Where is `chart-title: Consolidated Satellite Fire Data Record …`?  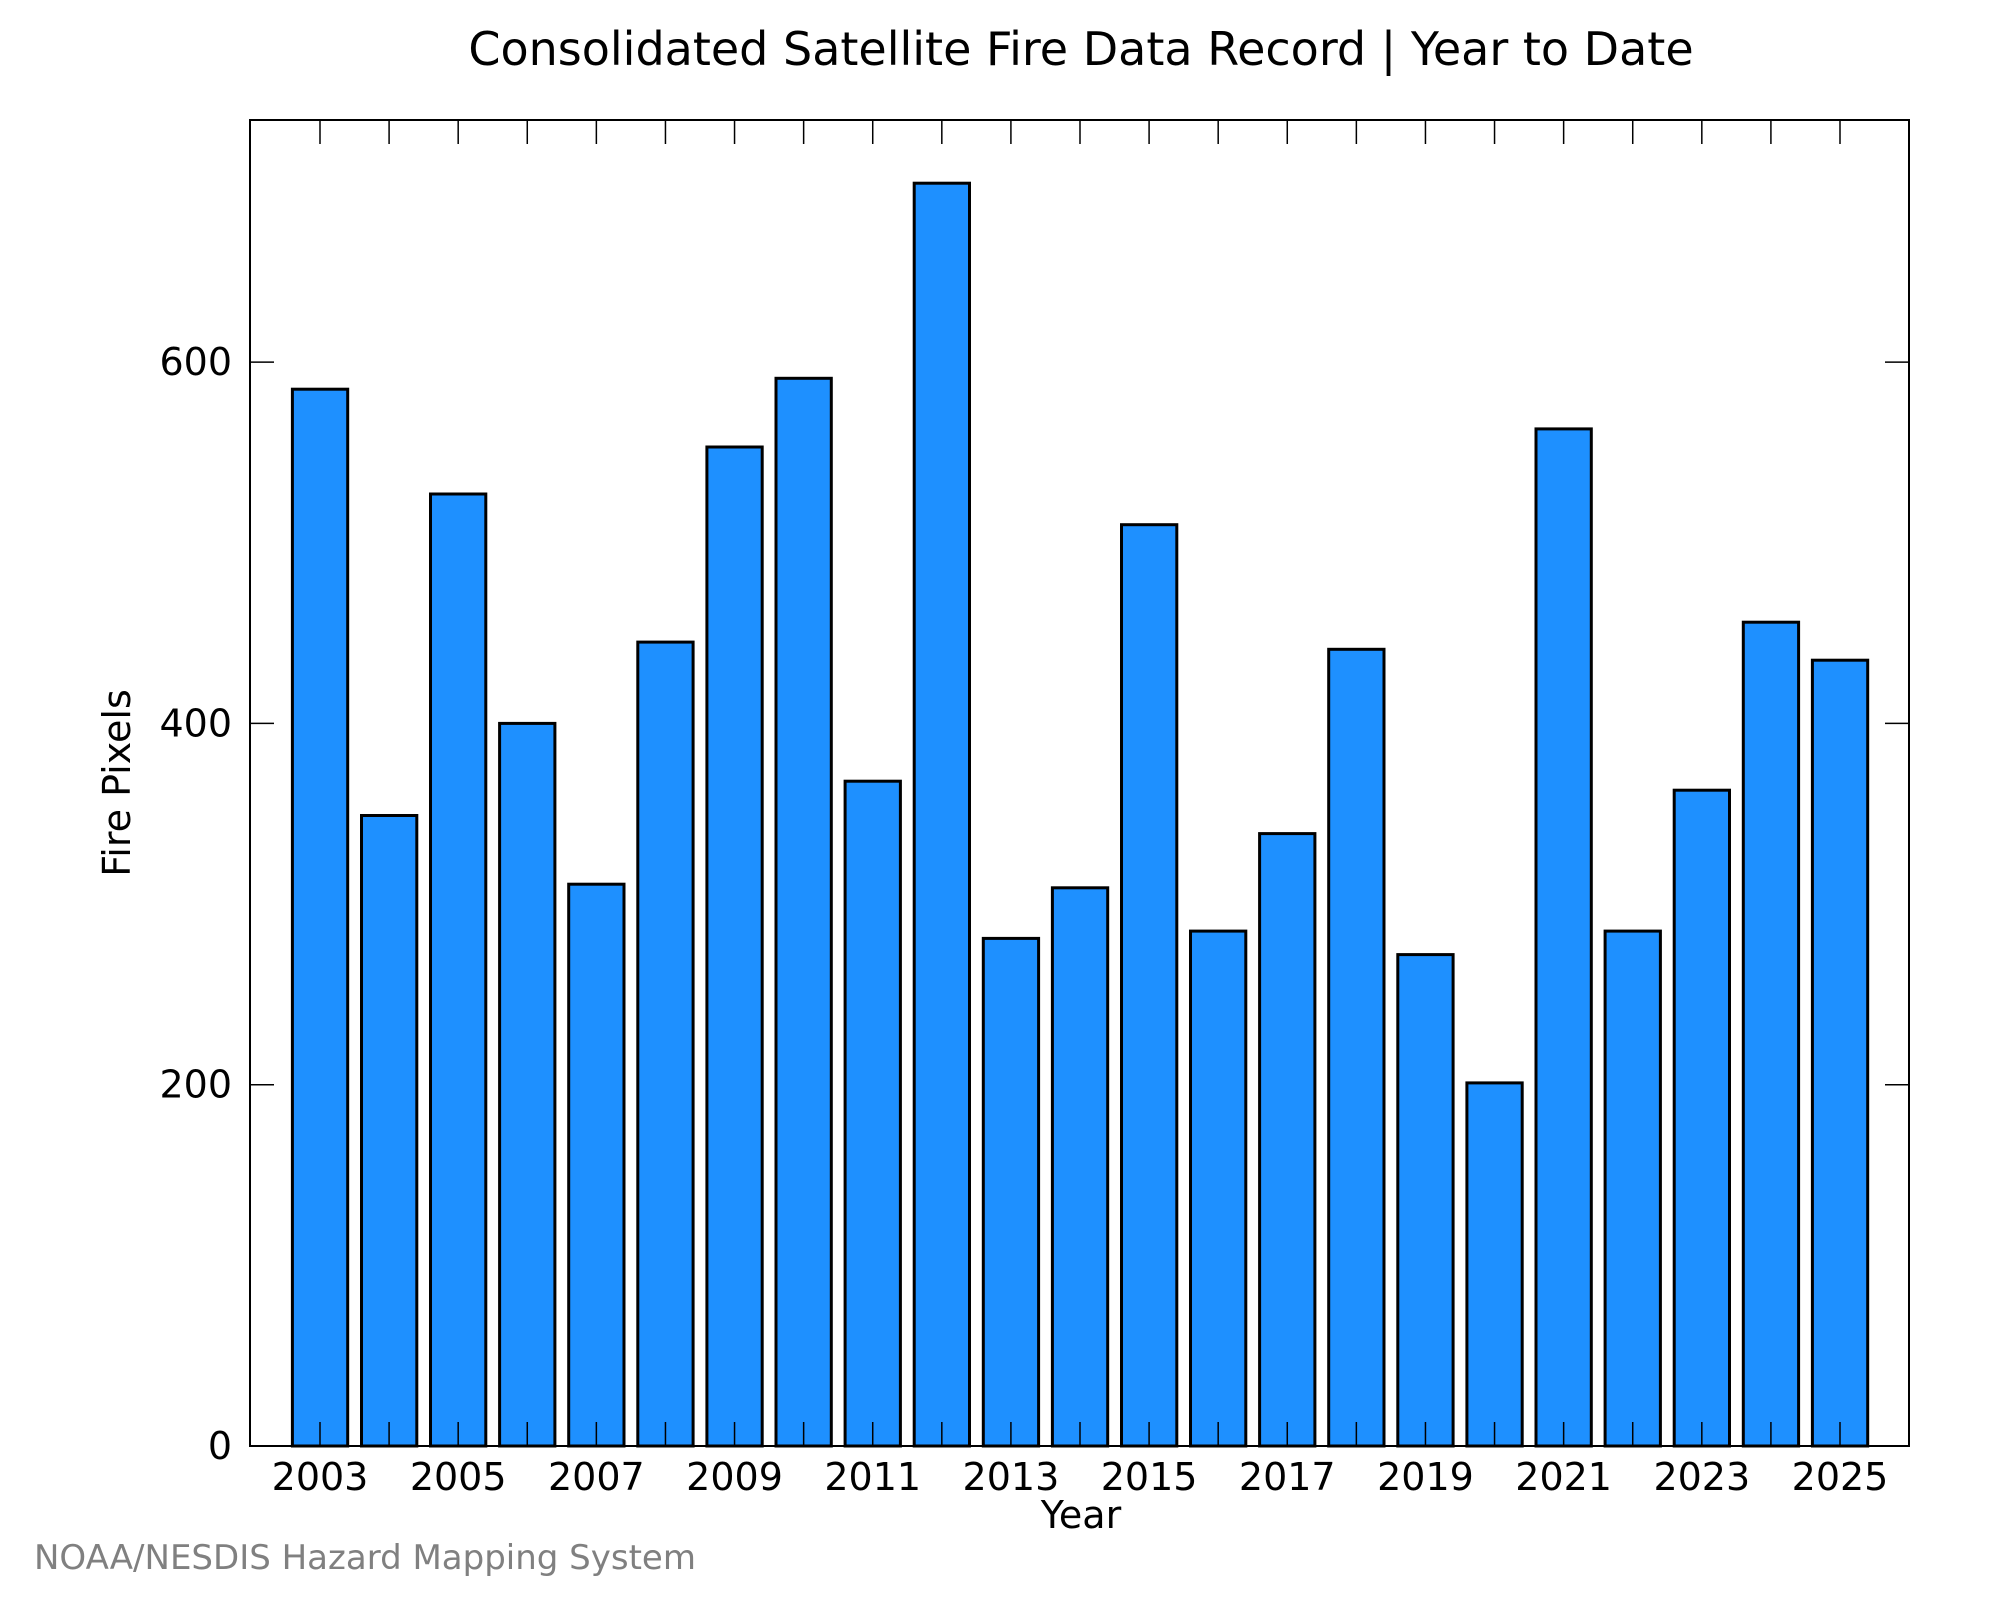 chart-title: Consolidated Satellite Fire Data Record … is located at coordinates (1080, 49).